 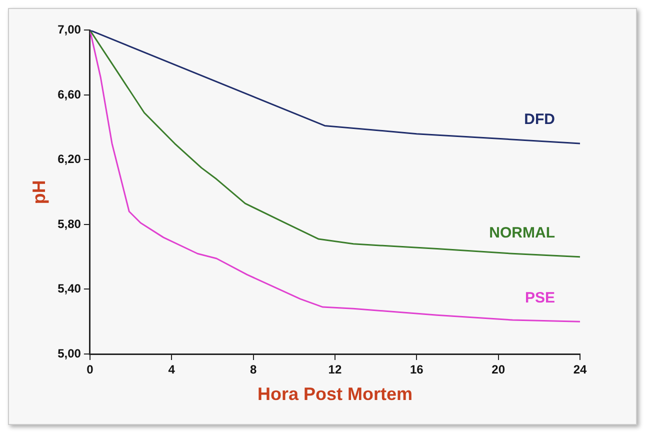 What do you see at coordinates (253, 369) in the screenshot?
I see `x-tick-label: 8` at bounding box center [253, 369].